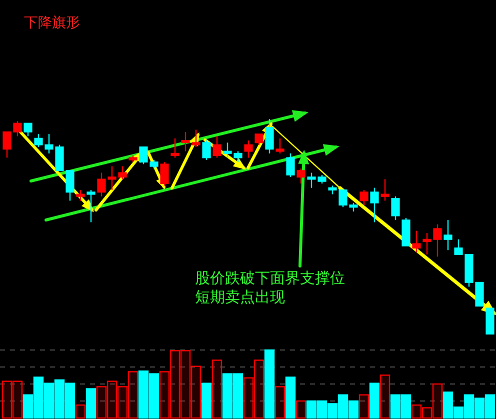  Describe the element at coordinates (52, 23) in the screenshot. I see `chart-title: 下降旗形` at that location.